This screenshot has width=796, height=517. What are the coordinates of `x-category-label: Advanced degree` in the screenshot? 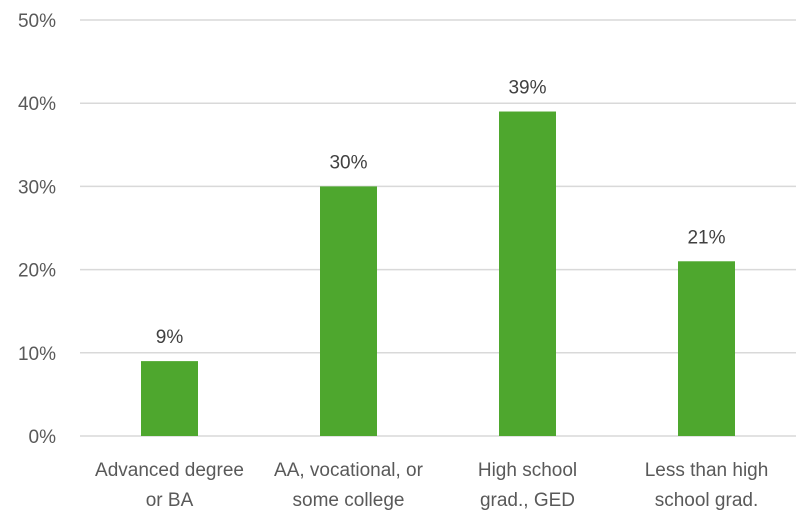 It's located at (169, 470).